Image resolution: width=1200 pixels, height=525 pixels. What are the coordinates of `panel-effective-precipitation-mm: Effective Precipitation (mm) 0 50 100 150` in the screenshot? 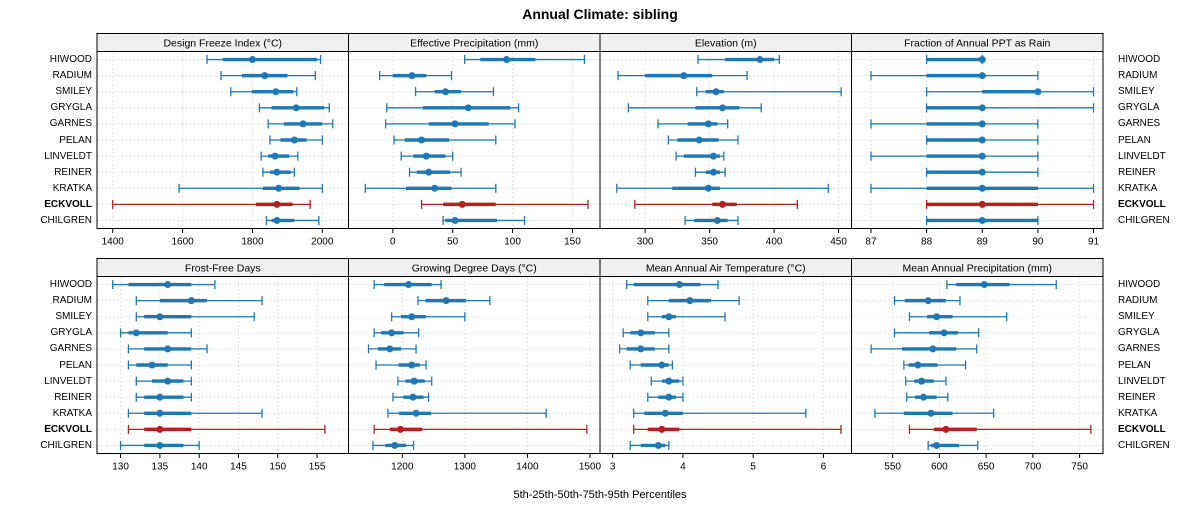 It's located at (474, 140).